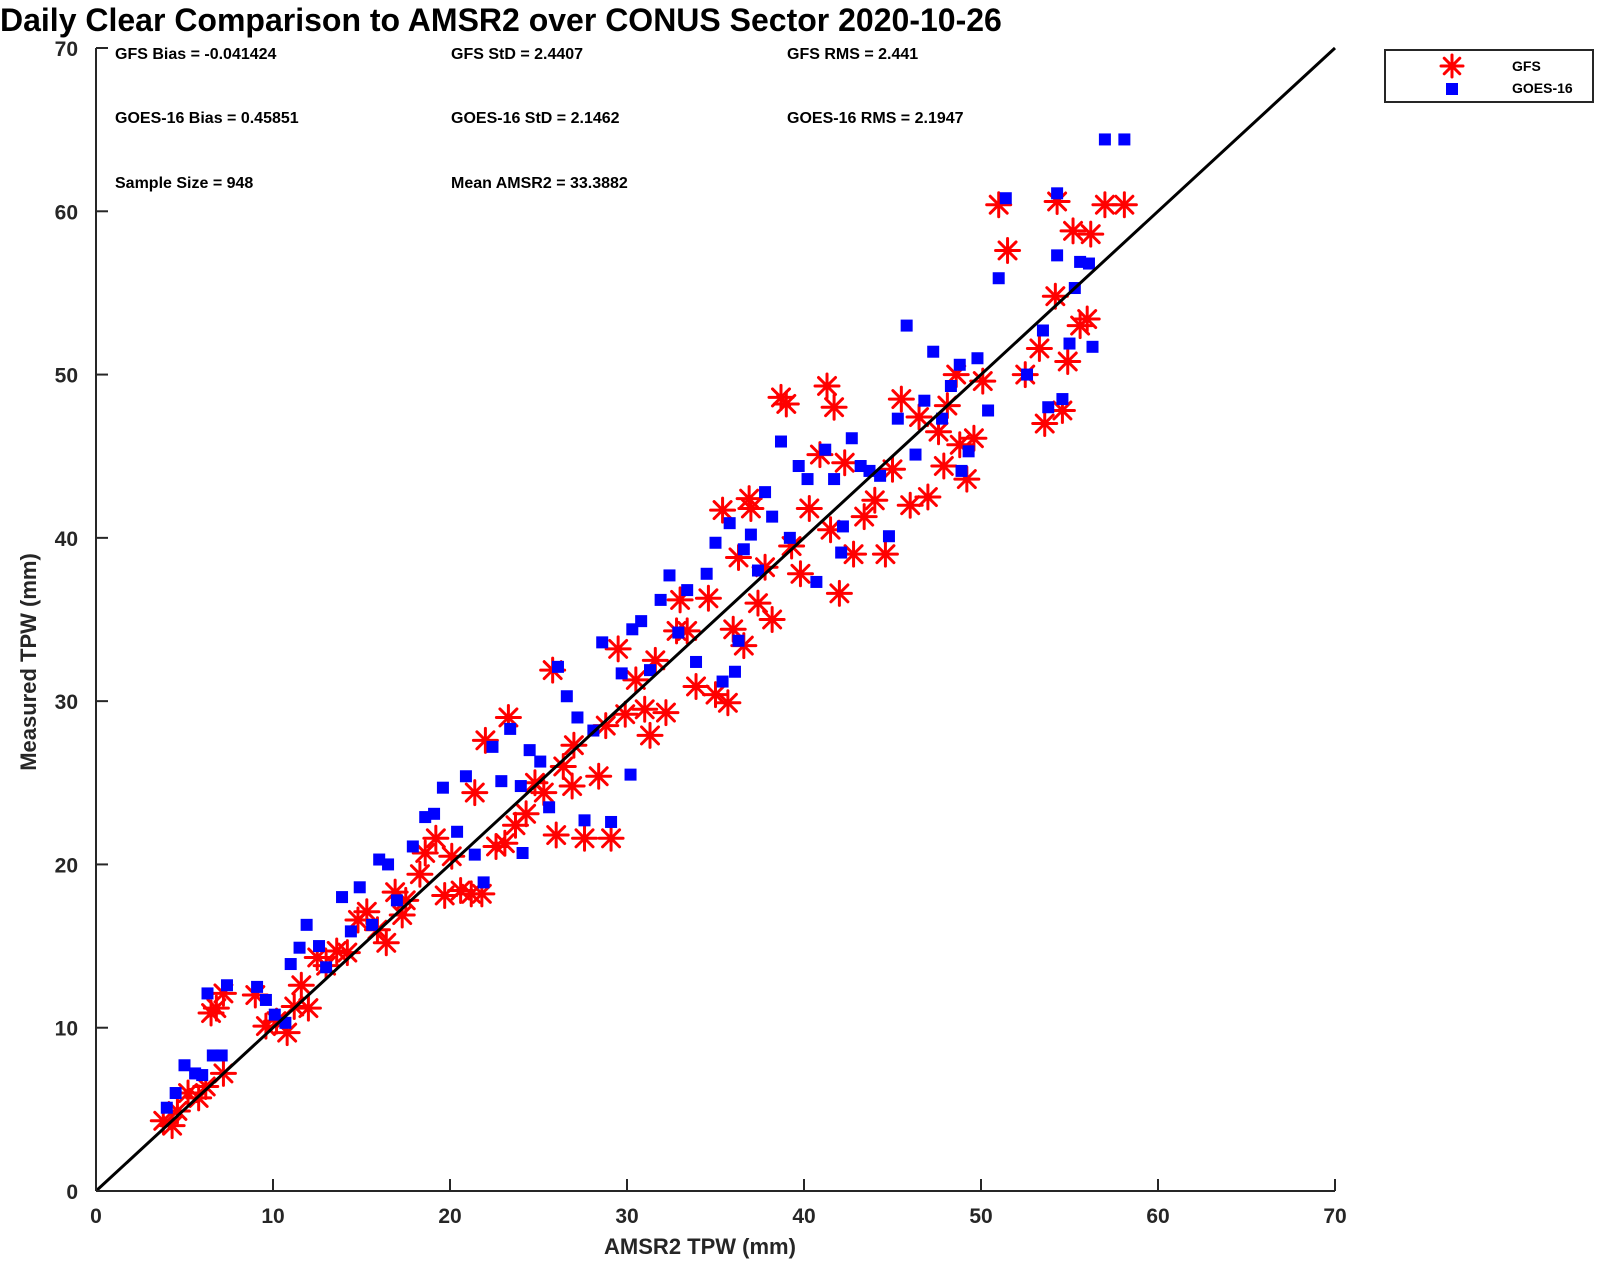 The height and width of the screenshot is (1264, 1600). Describe the element at coordinates (66, 539) in the screenshot. I see `y-tick-label-40: 40` at that location.